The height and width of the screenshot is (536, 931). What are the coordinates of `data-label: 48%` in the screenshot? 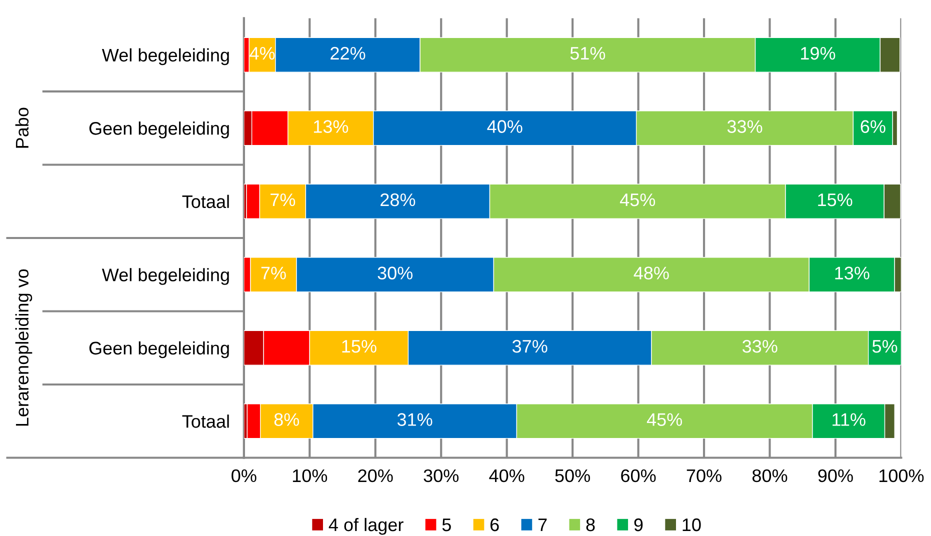 It's located at (651, 273).